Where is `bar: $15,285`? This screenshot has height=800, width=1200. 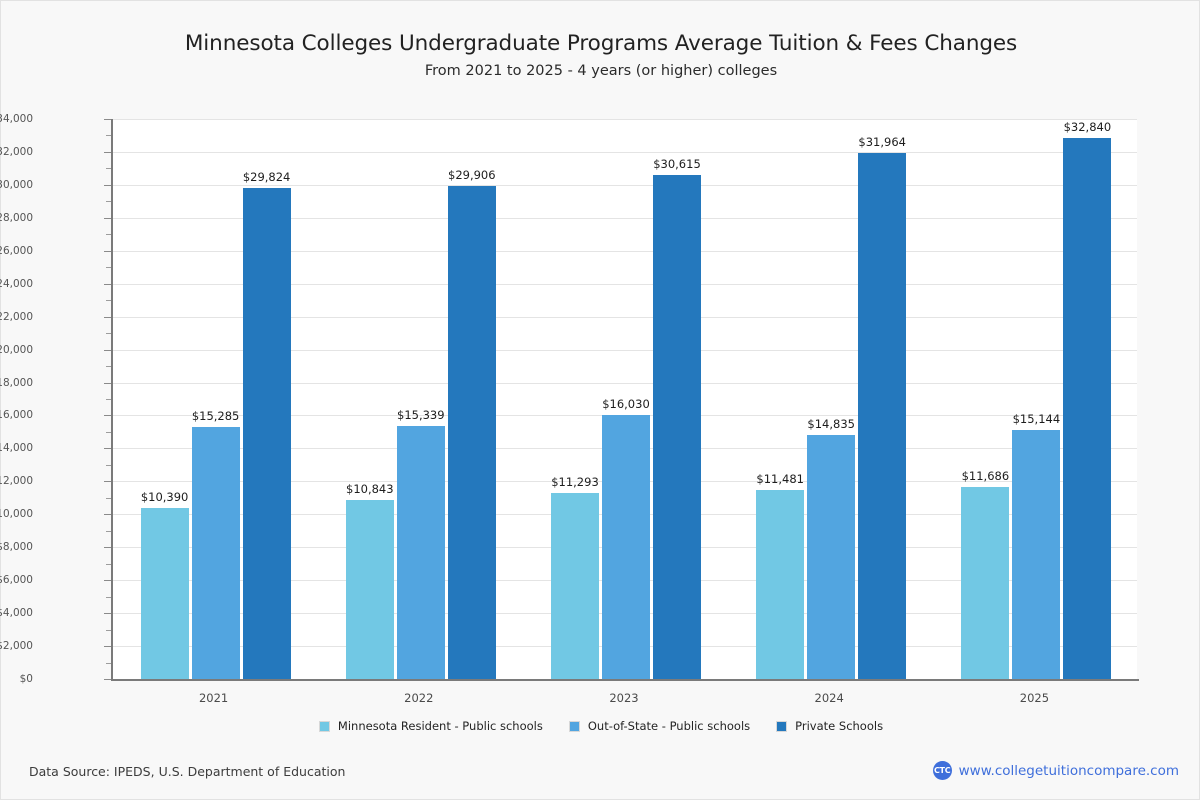
bar: $15,285 is located at coordinates (215, 544).